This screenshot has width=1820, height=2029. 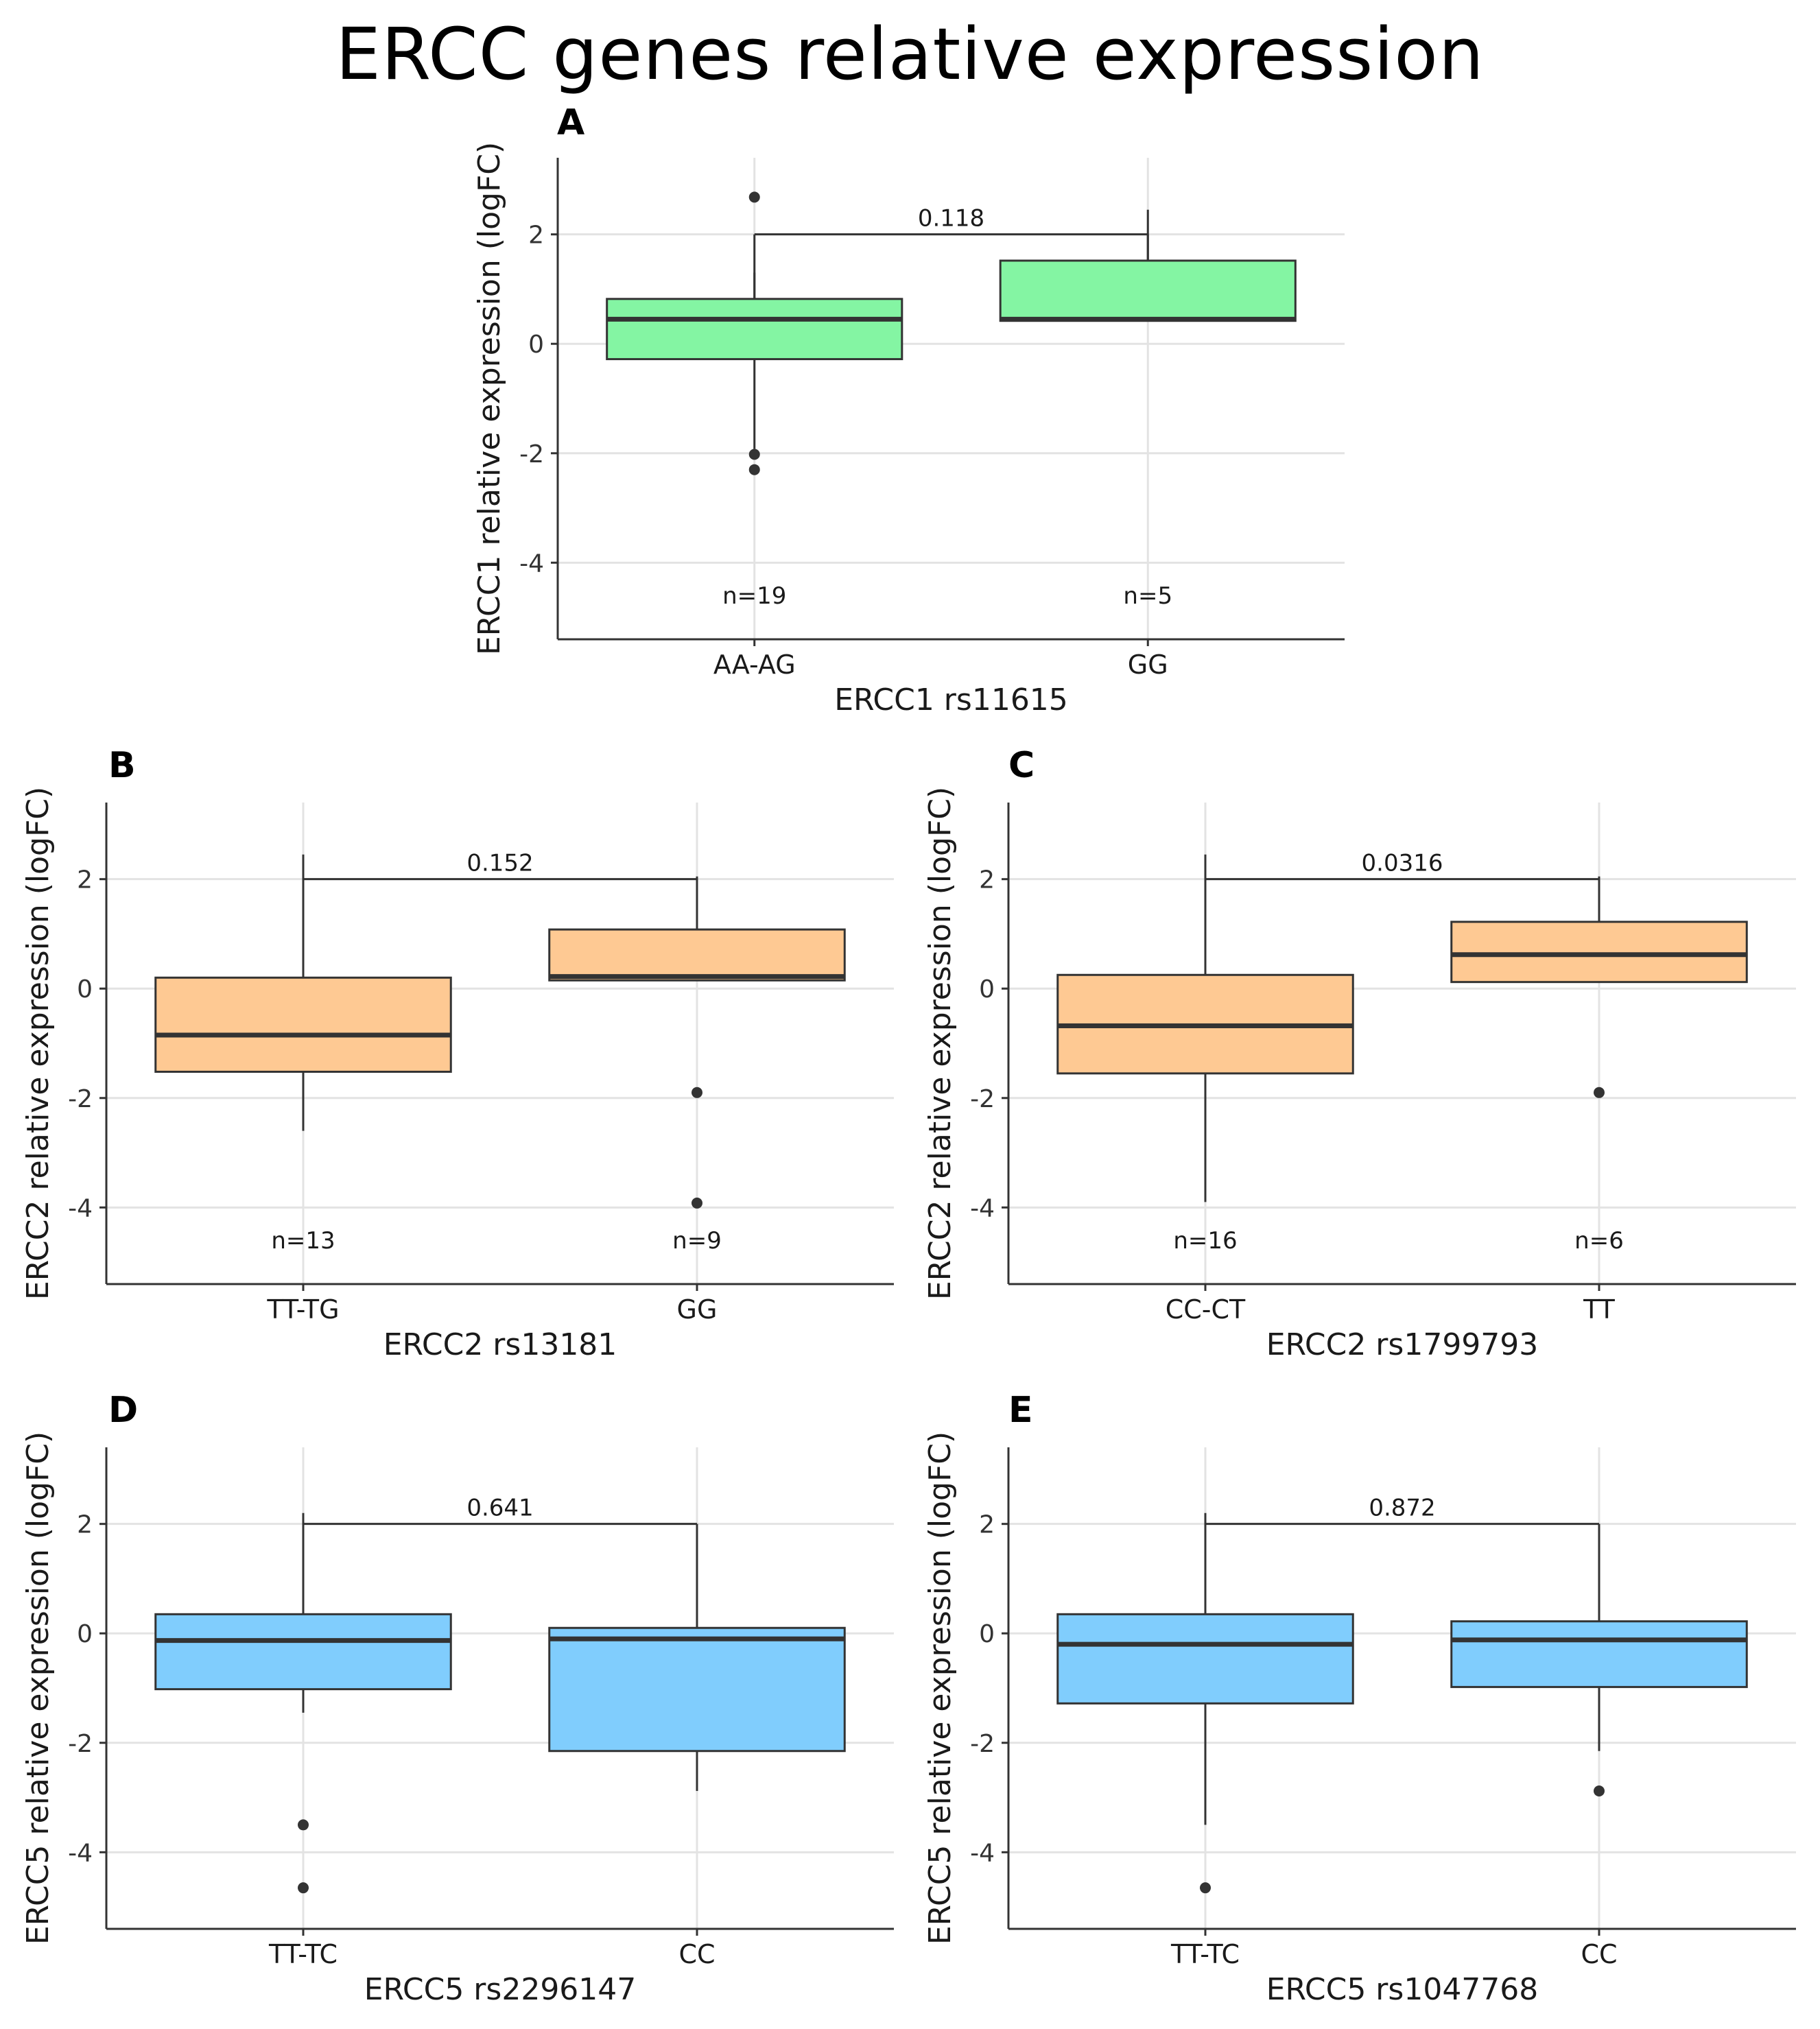 I want to click on figure-title: ERCC genes relative expression, so click(x=910, y=54).